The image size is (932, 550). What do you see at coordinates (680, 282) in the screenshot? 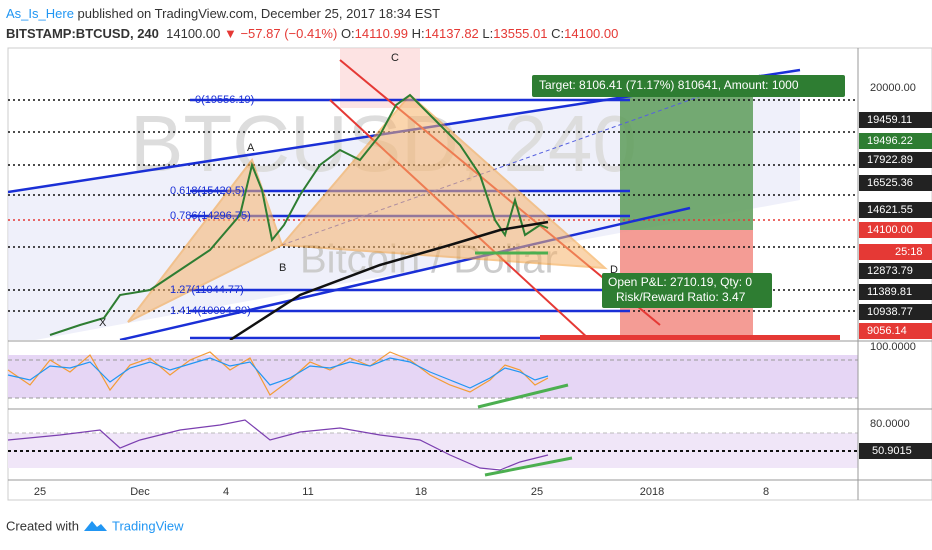
I see `pnl-text: Open P&L: 2710.19, Qty: 0` at bounding box center [680, 282].